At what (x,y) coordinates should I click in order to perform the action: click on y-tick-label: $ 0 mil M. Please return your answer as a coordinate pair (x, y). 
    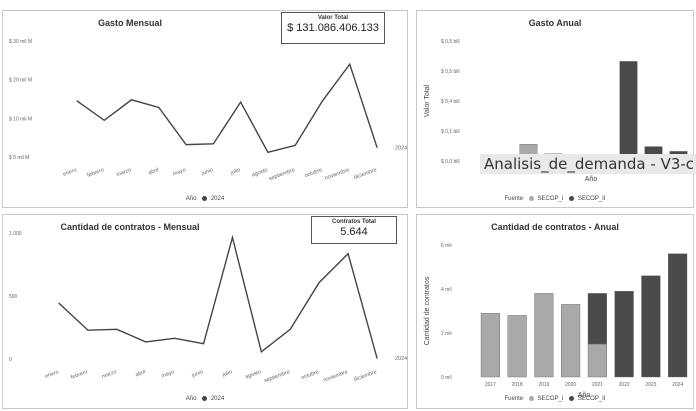
    Looking at the image, I should click on (19, 158).